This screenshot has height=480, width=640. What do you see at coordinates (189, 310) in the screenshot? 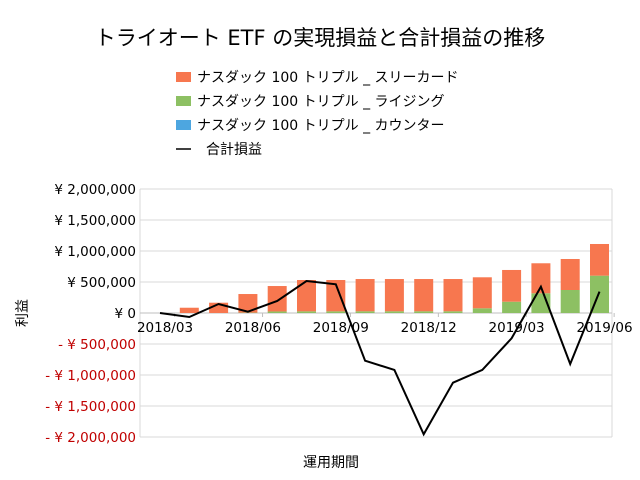
I see `bar-2018/04` at bounding box center [189, 310].